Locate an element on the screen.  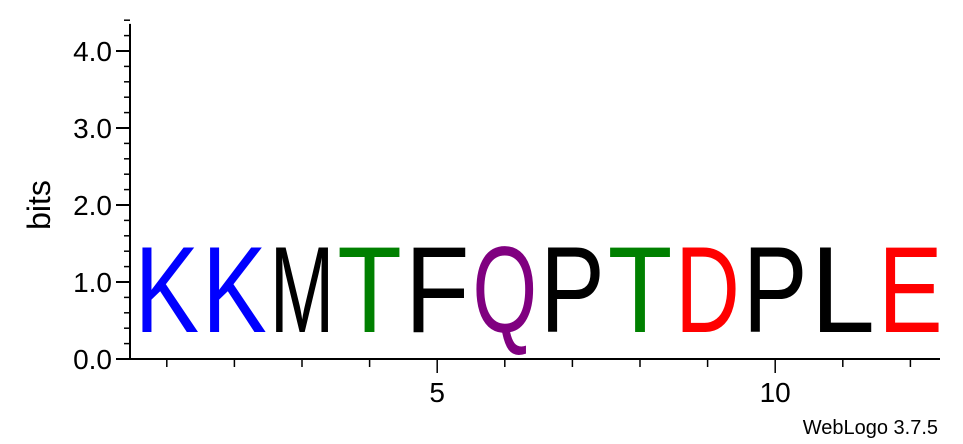
weblogo-credit: WebLogo 3.7.5 is located at coordinates (870, 428).